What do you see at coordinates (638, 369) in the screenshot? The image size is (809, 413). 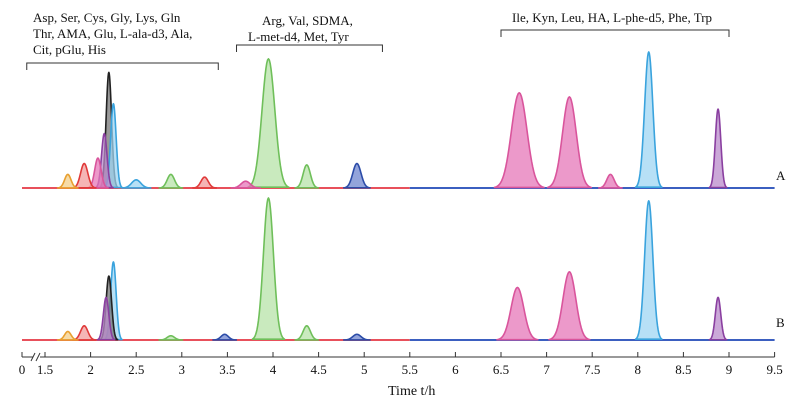 I see `x-tick-label-8: 8` at bounding box center [638, 369].